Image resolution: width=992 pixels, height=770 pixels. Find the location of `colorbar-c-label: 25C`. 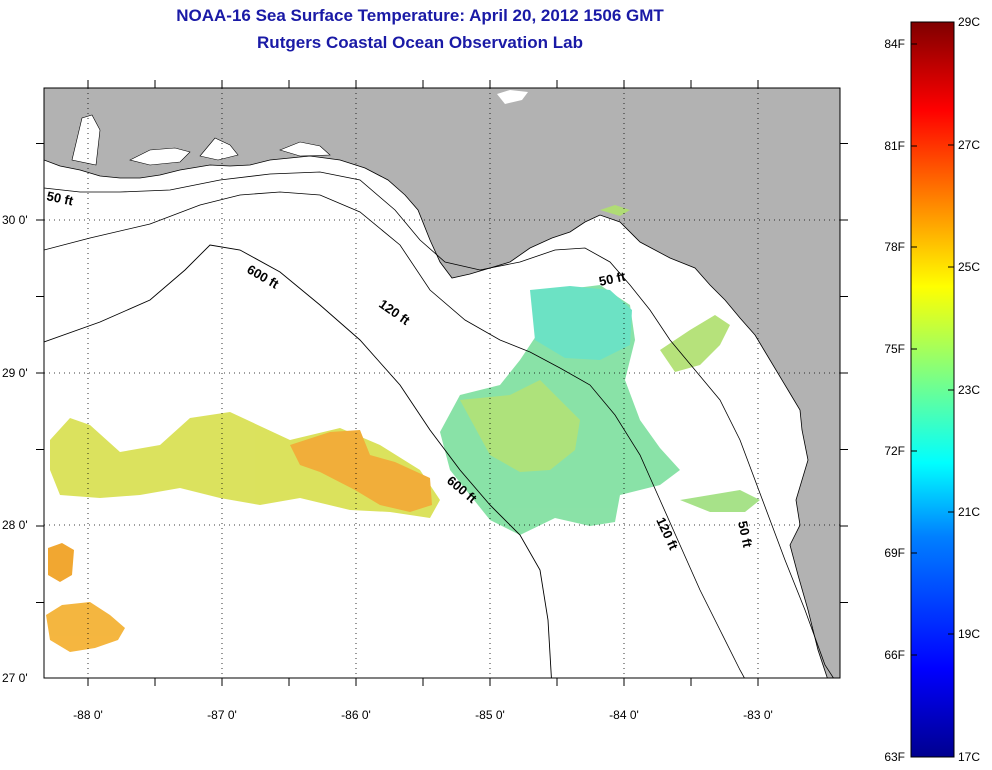

colorbar-c-label: 25C is located at coordinates (969, 267).